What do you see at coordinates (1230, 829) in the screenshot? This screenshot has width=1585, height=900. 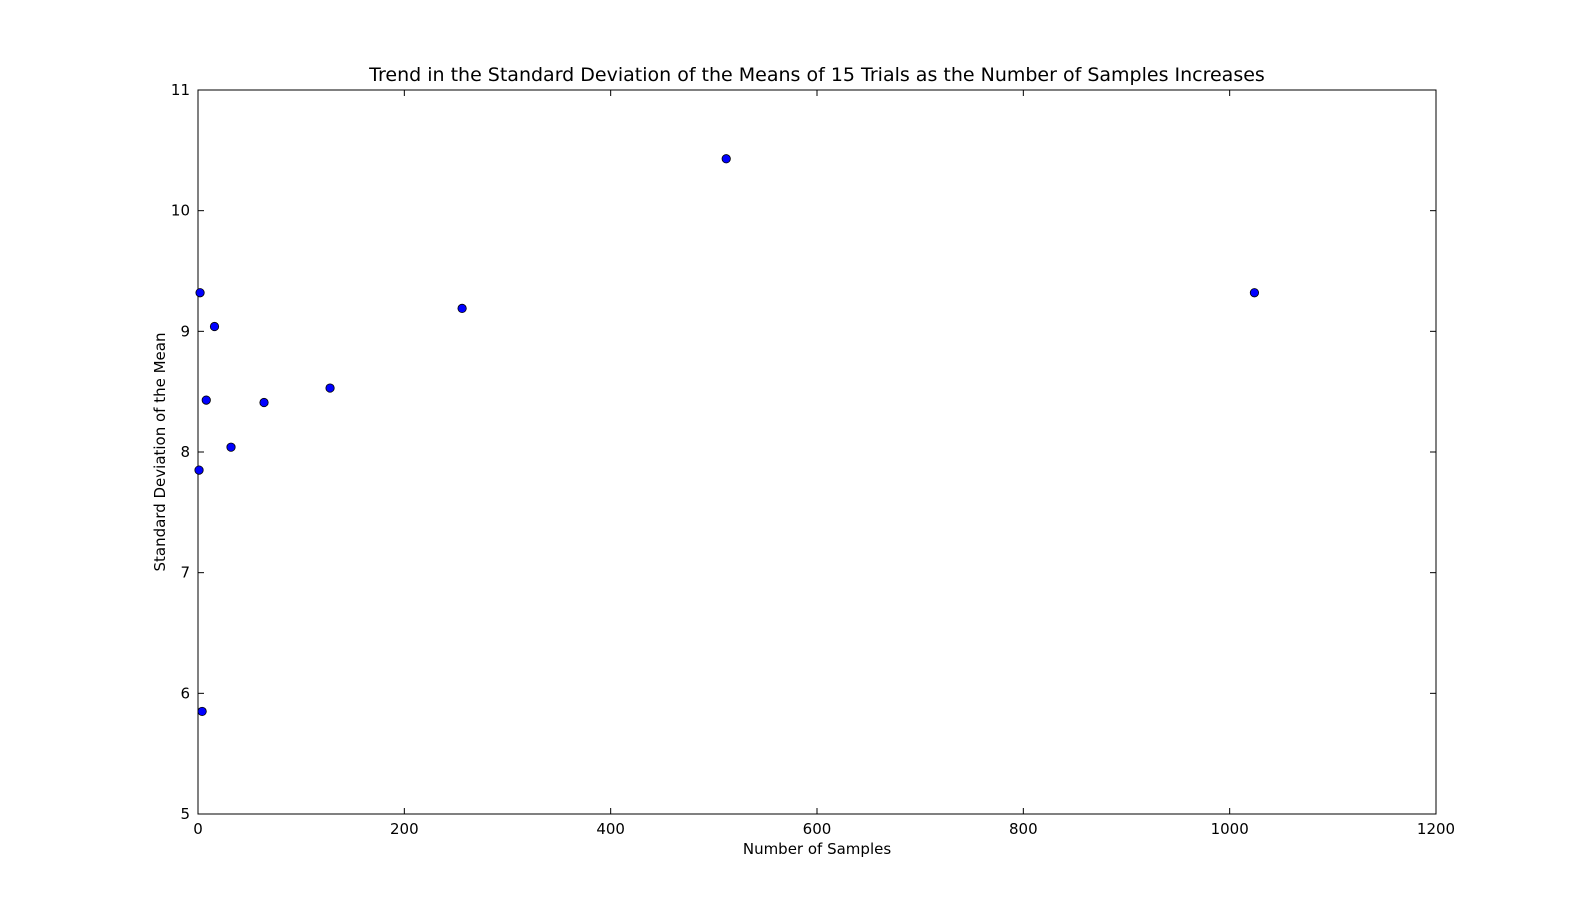 I see `x-tick-label: 1000` at bounding box center [1230, 829].